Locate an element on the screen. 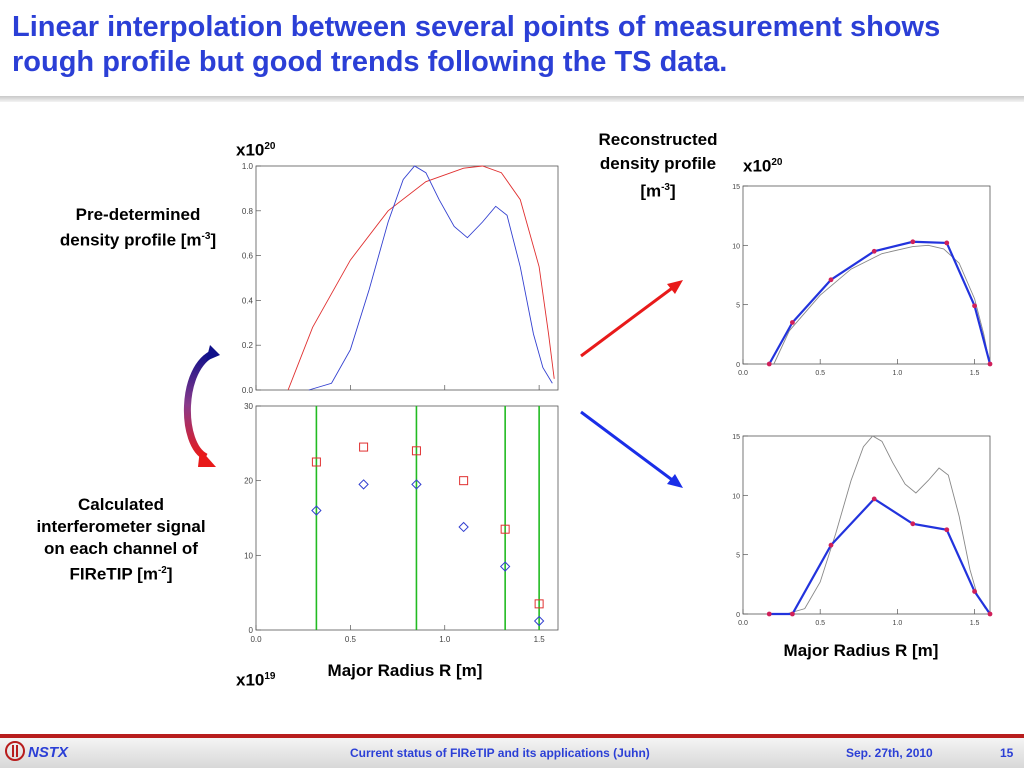 Image resolution: width=1024 pixels, height=768 pixels. scale-left-bottom: x1019 is located at coordinates (256, 680).